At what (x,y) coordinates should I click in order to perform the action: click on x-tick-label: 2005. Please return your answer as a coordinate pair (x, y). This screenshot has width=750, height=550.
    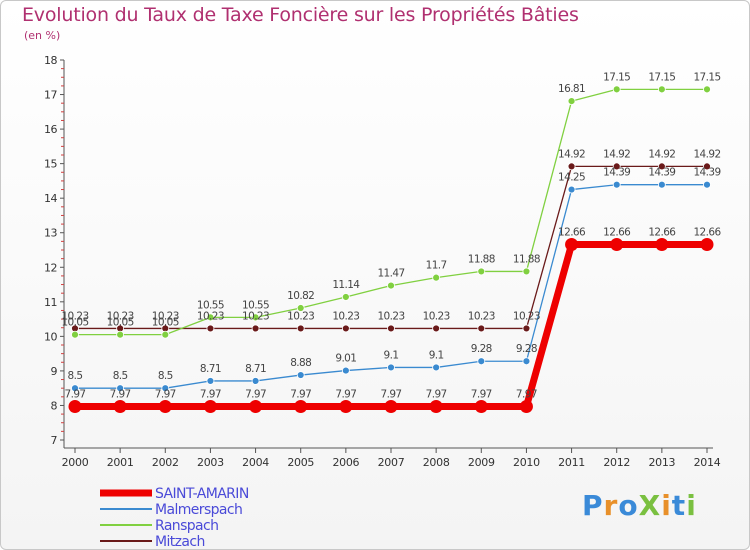
    Looking at the image, I should click on (300, 462).